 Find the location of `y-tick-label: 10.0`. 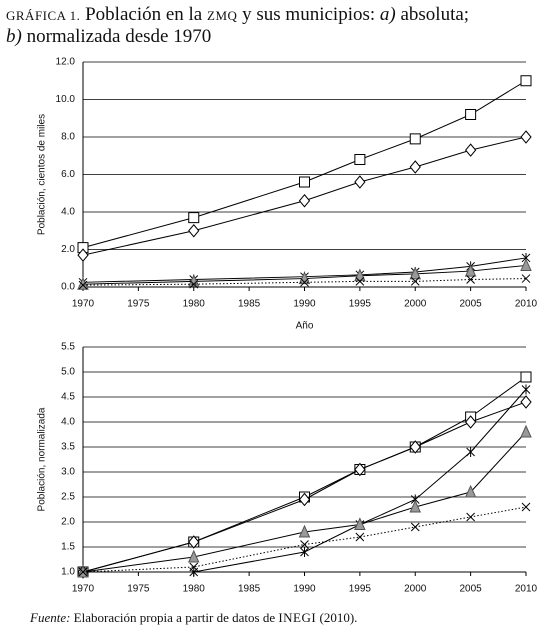

y-tick-label: 10.0 is located at coordinates (66, 99).